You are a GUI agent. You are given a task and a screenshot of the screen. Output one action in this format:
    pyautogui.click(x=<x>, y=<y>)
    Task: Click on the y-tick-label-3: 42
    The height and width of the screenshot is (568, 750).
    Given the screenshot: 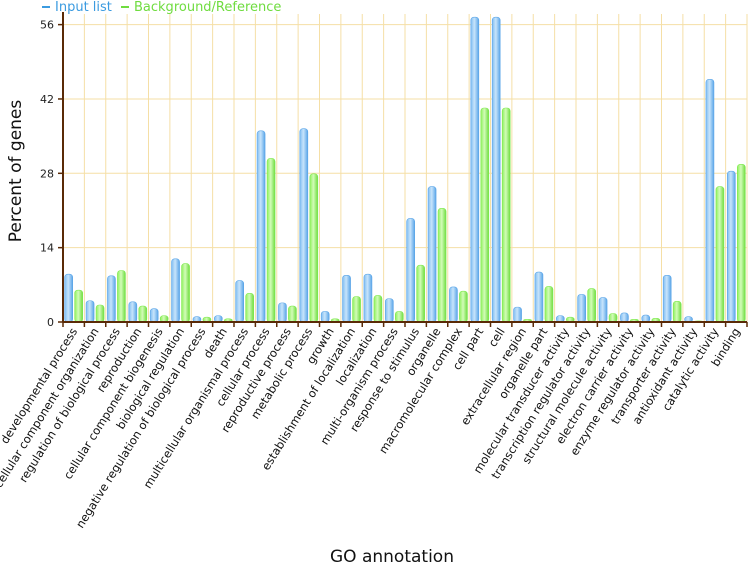 What is the action you would take?
    pyautogui.click(x=47, y=99)
    